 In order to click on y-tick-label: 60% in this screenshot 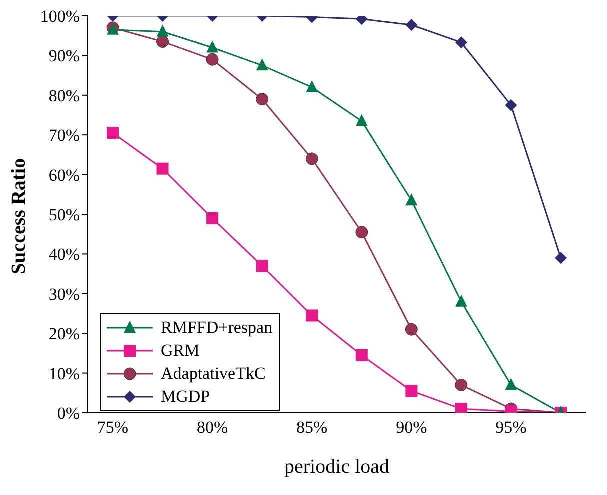, I will do `click(64, 175)`.